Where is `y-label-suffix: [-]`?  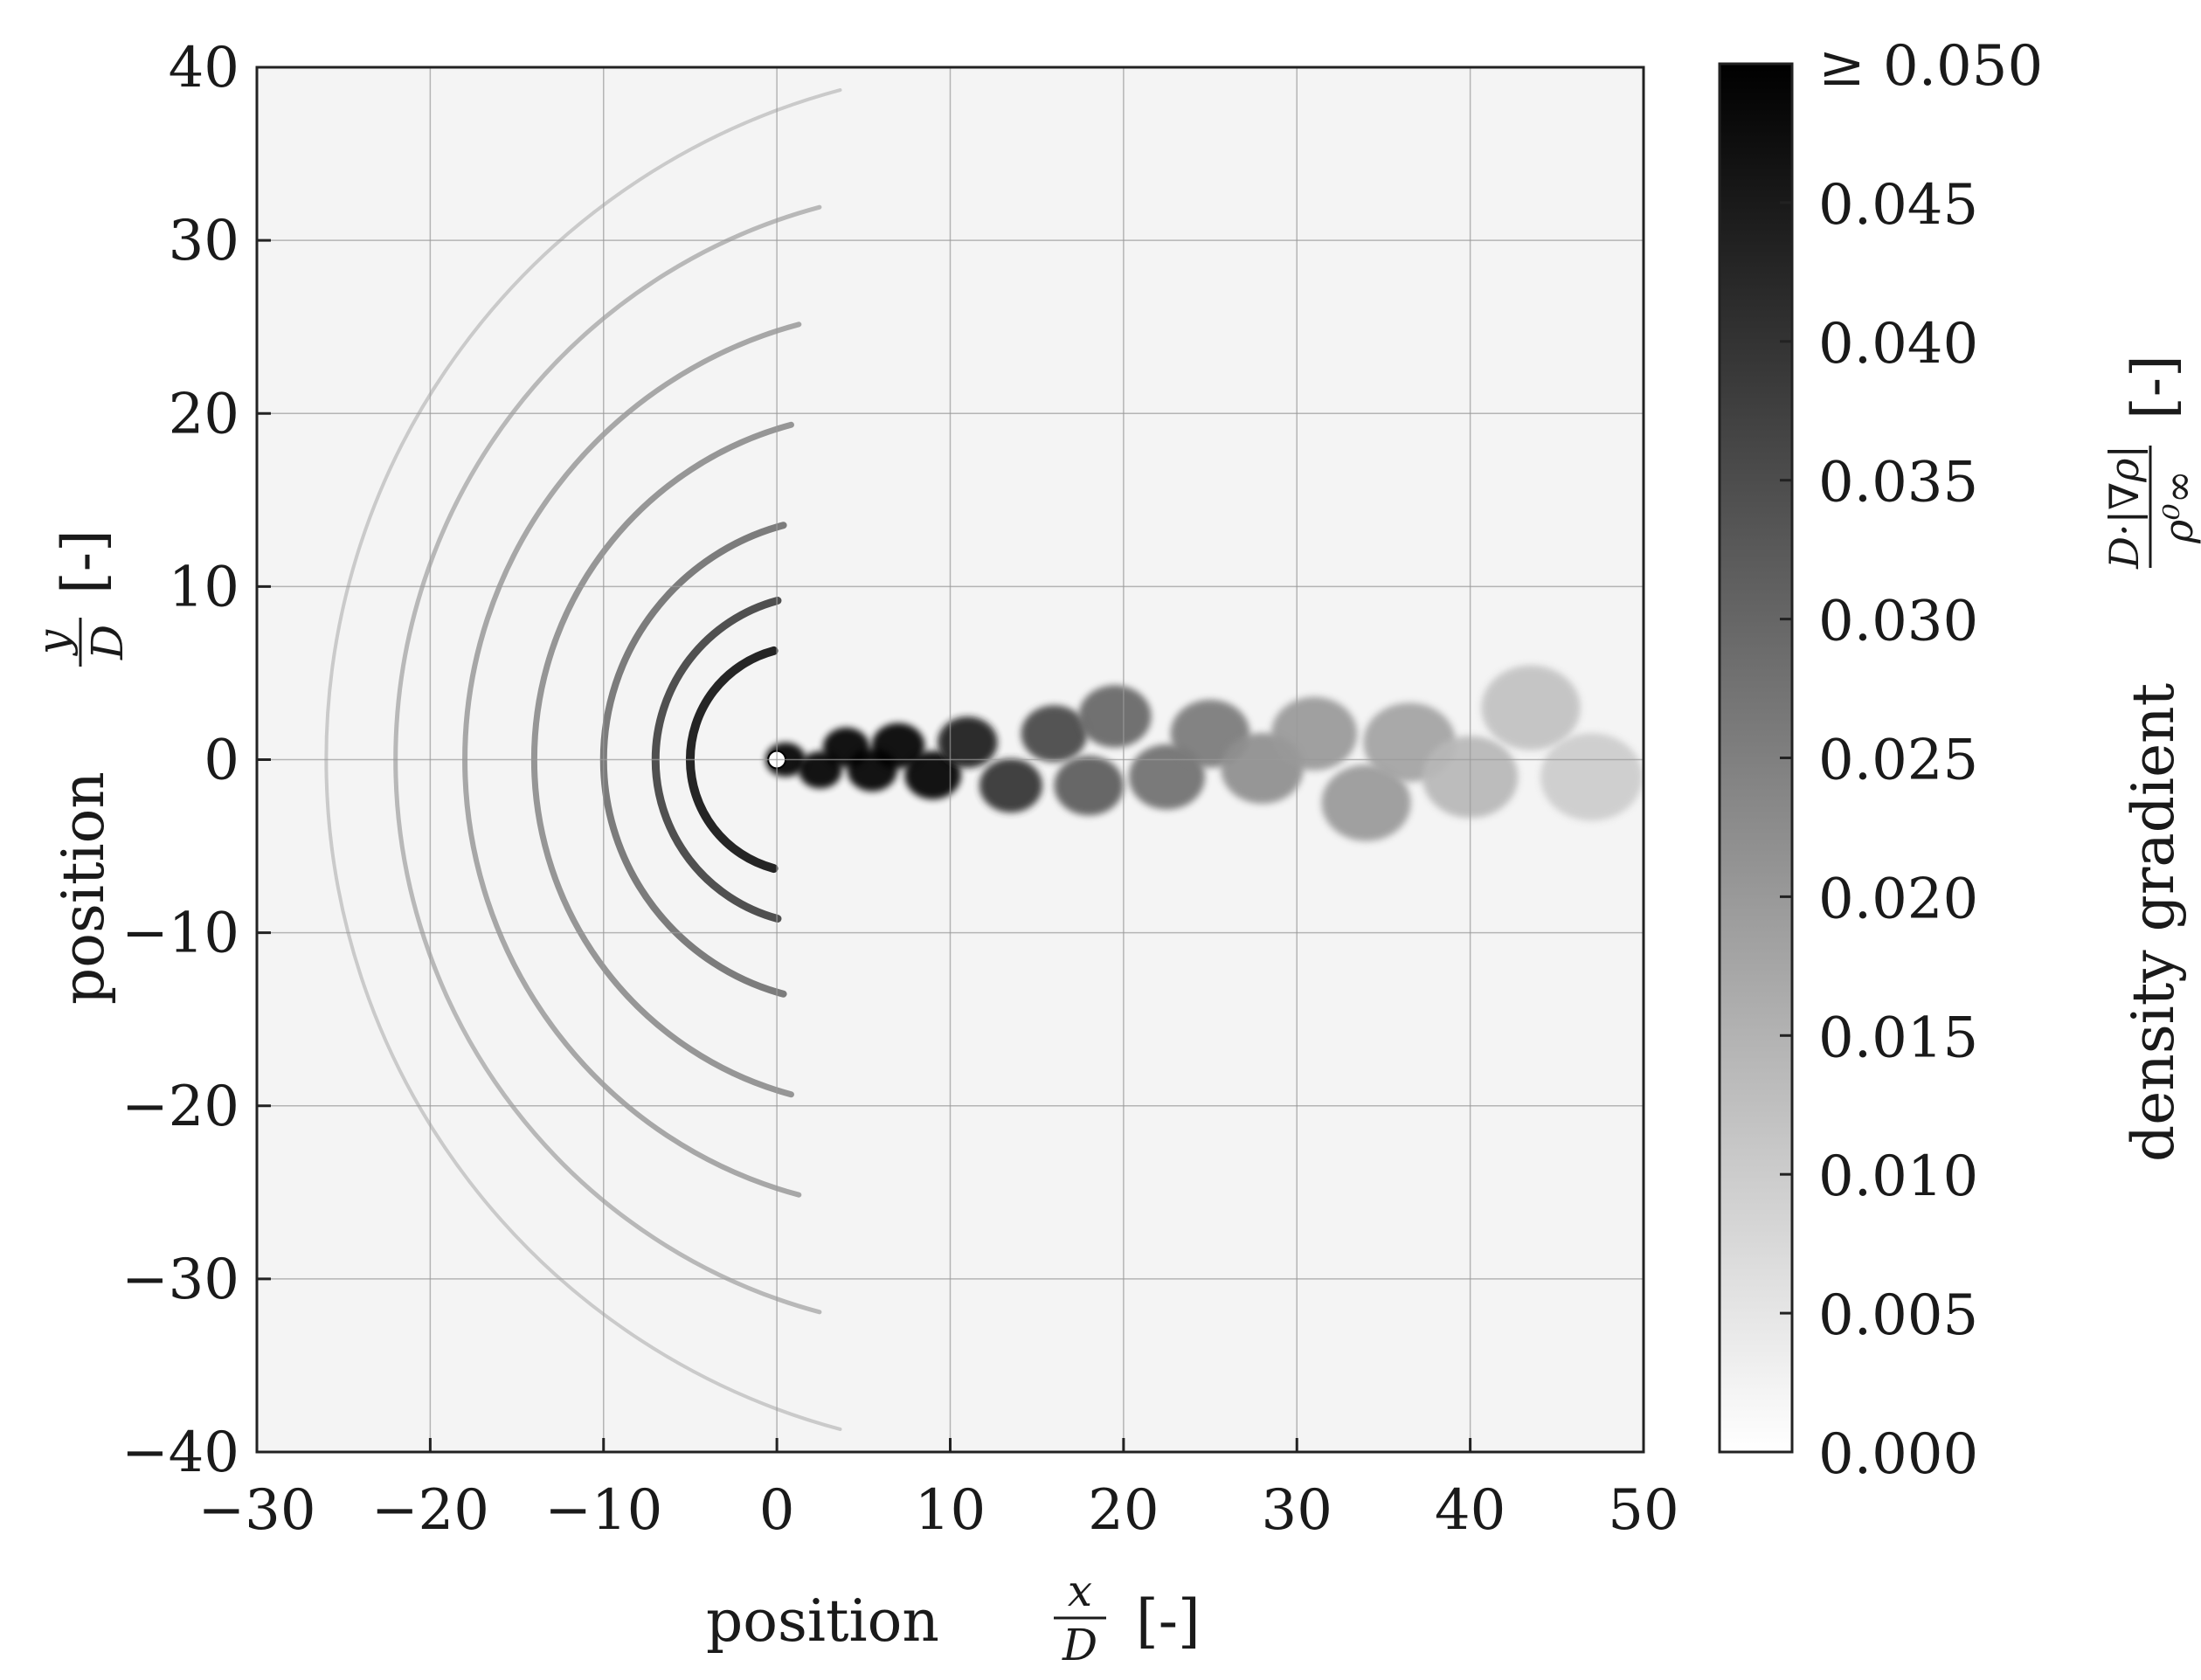
y-label-suffix: [-] is located at coordinates (83, 561).